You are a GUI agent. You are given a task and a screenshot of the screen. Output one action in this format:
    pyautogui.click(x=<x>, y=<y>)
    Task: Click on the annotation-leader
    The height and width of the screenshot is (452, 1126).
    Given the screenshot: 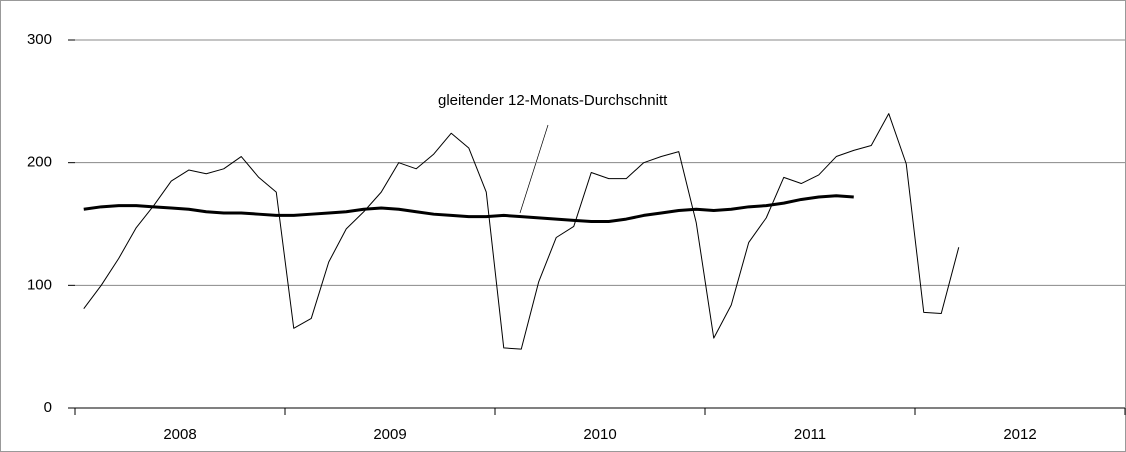 What is the action you would take?
    pyautogui.click(x=534, y=169)
    